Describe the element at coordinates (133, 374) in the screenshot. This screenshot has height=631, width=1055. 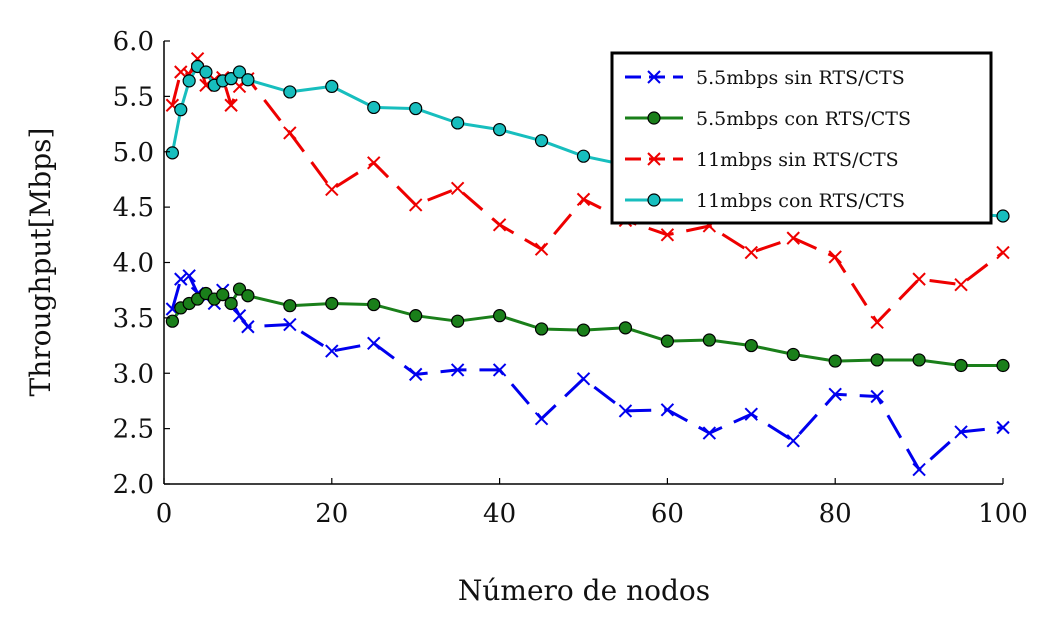
I see `y-tick-label: 3.0` at that location.